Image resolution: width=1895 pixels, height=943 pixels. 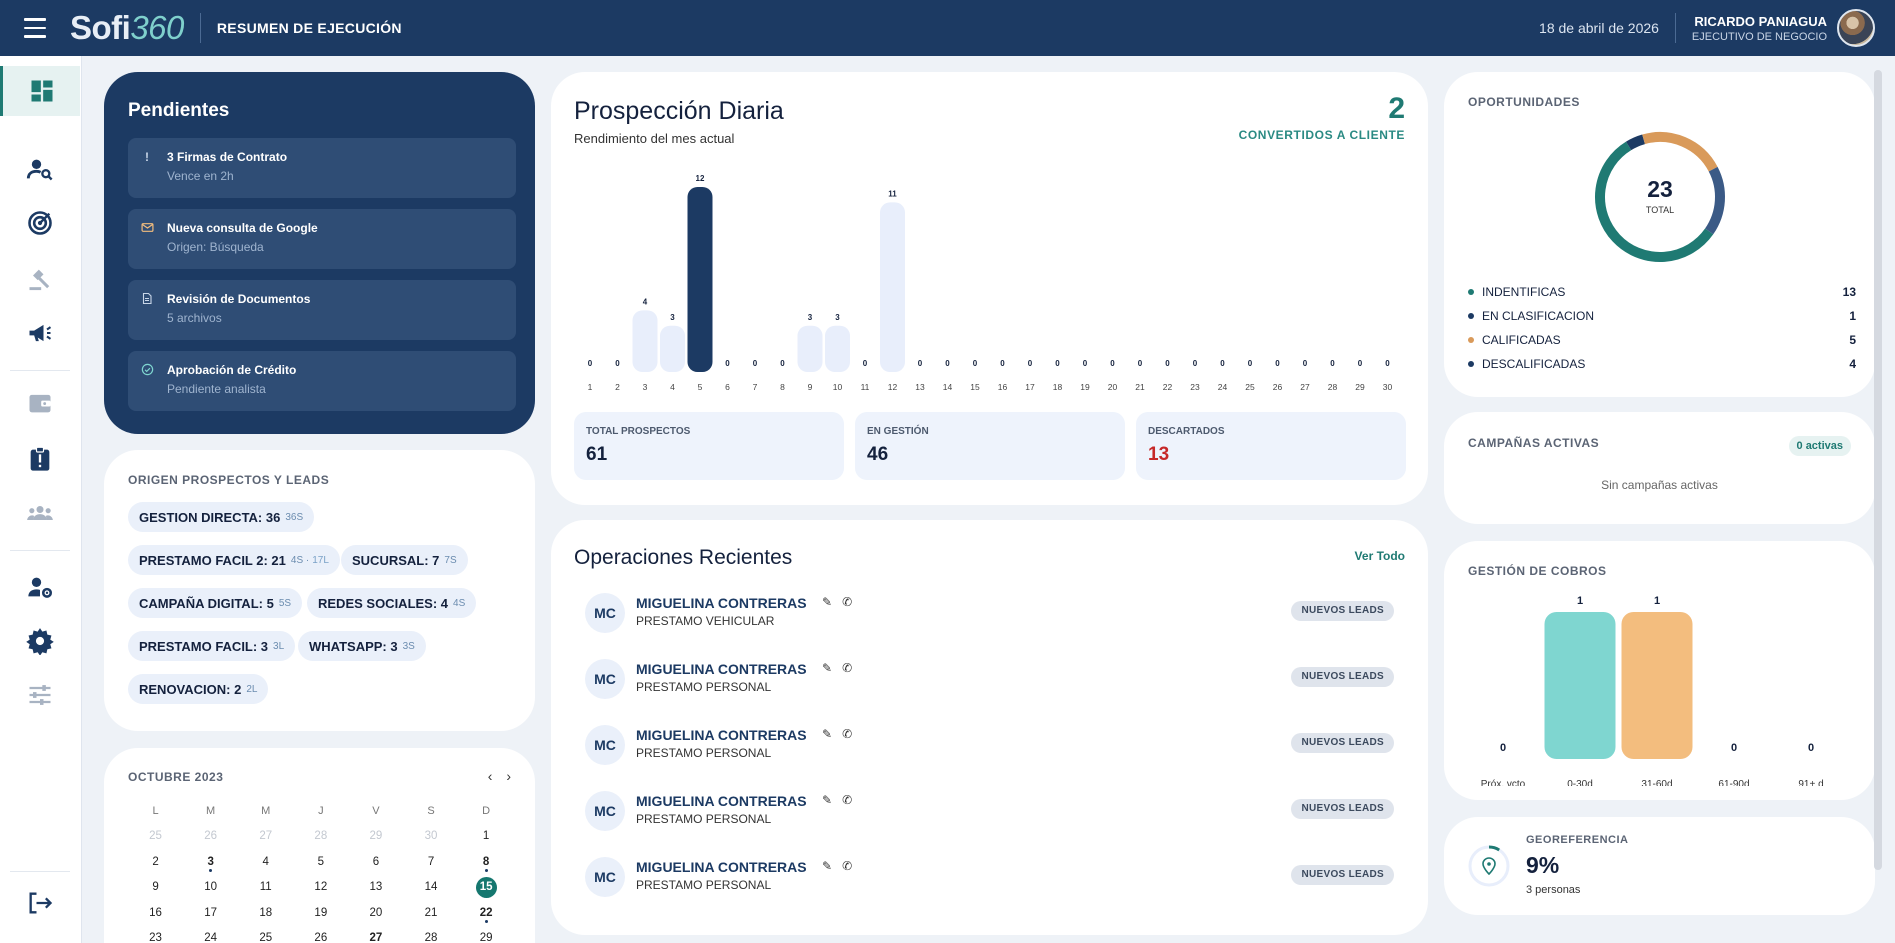 What do you see at coordinates (221, 517) in the screenshot?
I see `lead-source-chip: GESTION DIRECTA: 36 36S` at bounding box center [221, 517].